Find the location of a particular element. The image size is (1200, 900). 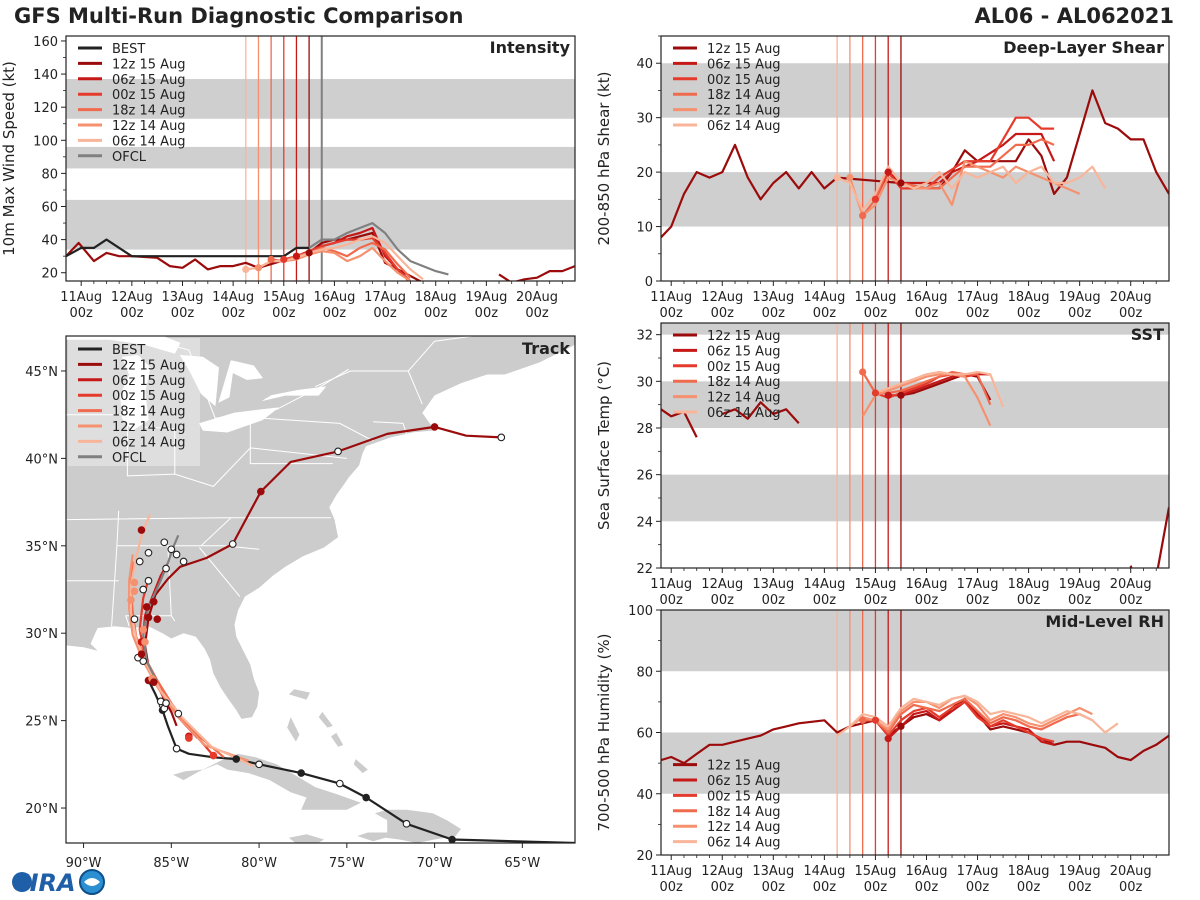

legend-label-06z-15-aug: 06z 15 Aug is located at coordinates (149, 381).